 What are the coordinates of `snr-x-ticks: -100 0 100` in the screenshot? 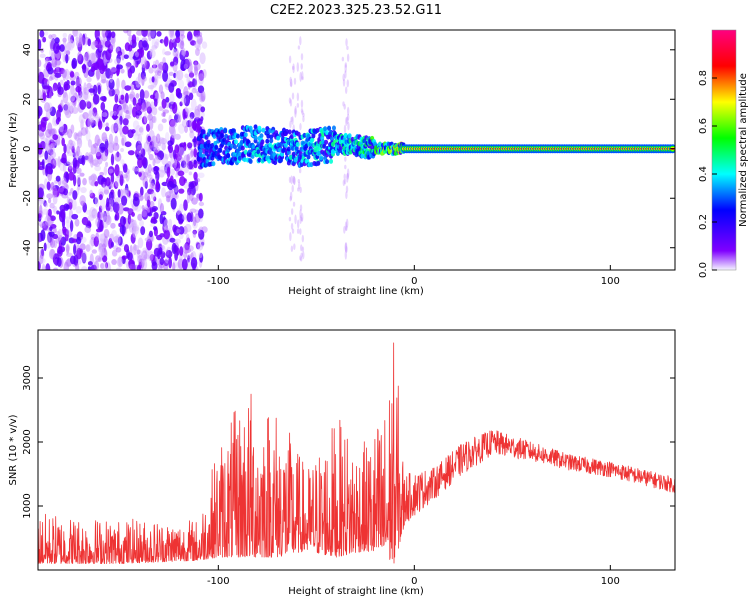 It's located at (413, 576).